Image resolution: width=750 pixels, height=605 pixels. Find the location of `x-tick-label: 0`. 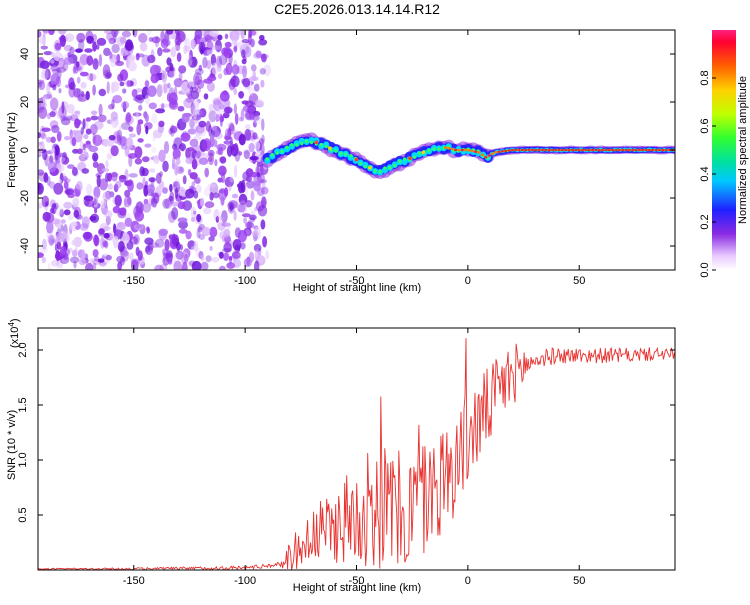

x-tick-label: 0 is located at coordinates (468, 281).